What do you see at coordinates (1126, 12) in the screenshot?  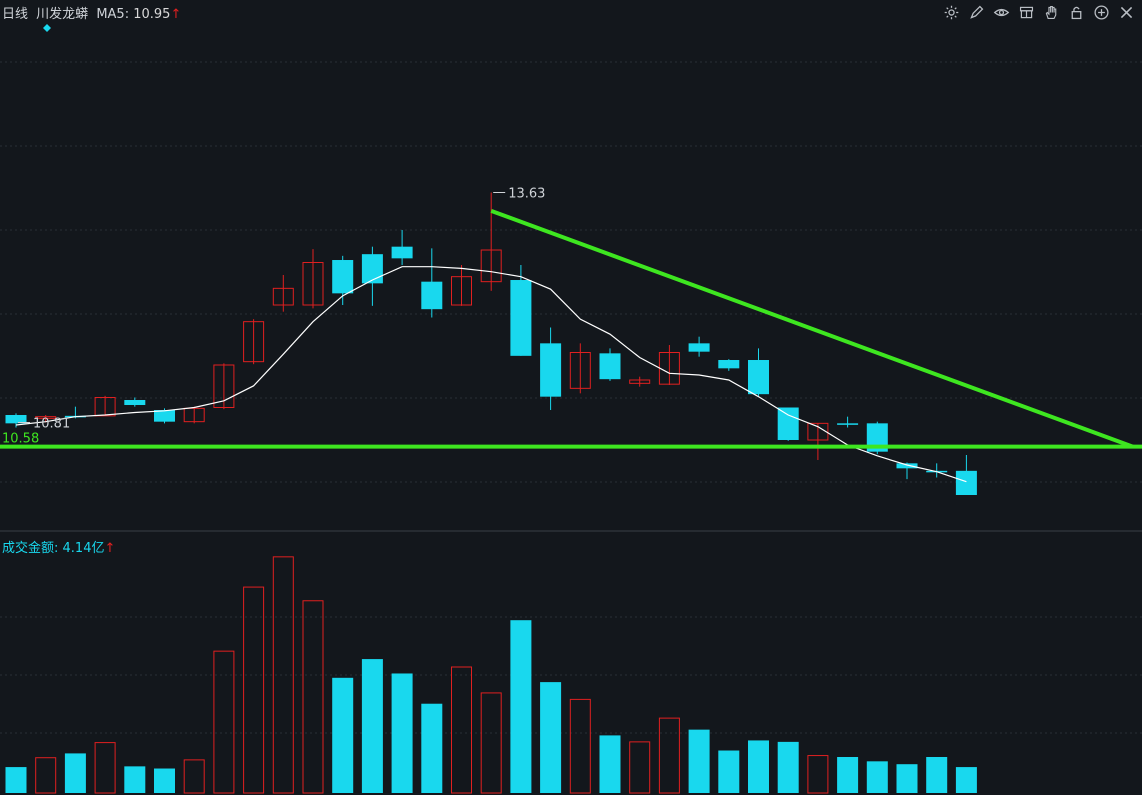 I see `close-icon` at bounding box center [1126, 12].